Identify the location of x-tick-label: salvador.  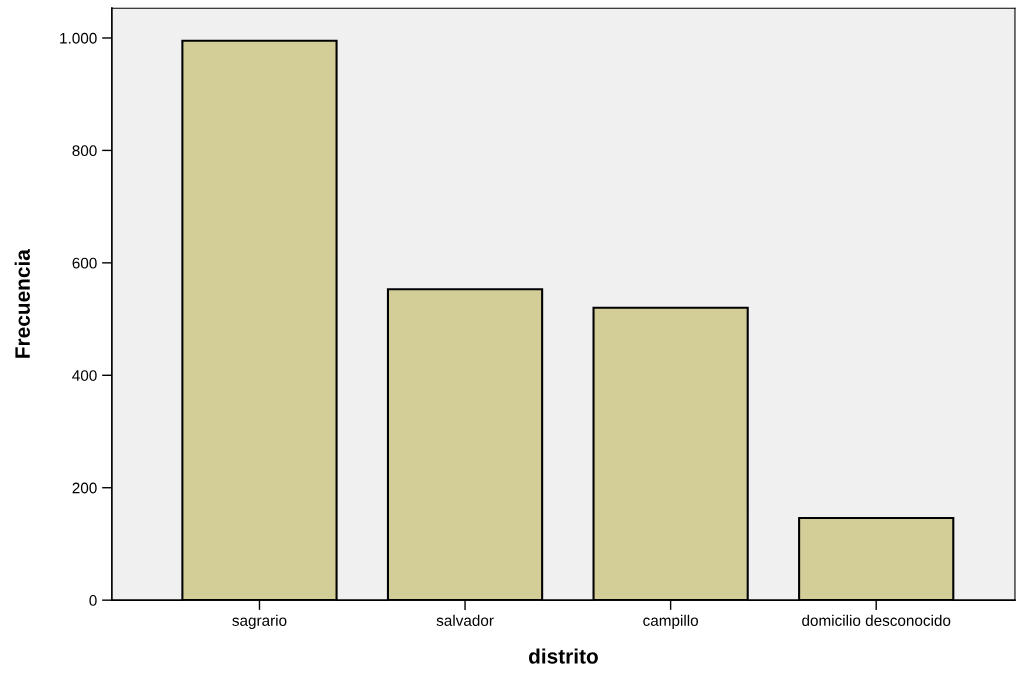
(465, 620).